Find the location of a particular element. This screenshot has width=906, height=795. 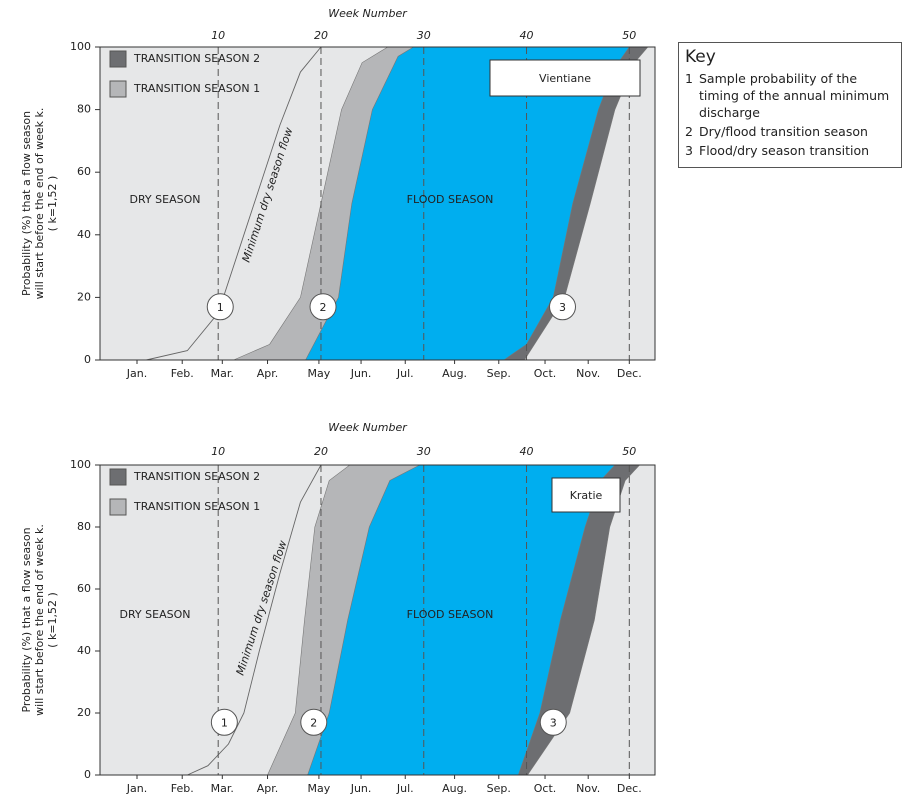

key-text: Flood/dry season transition is located at coordinates (784, 150).